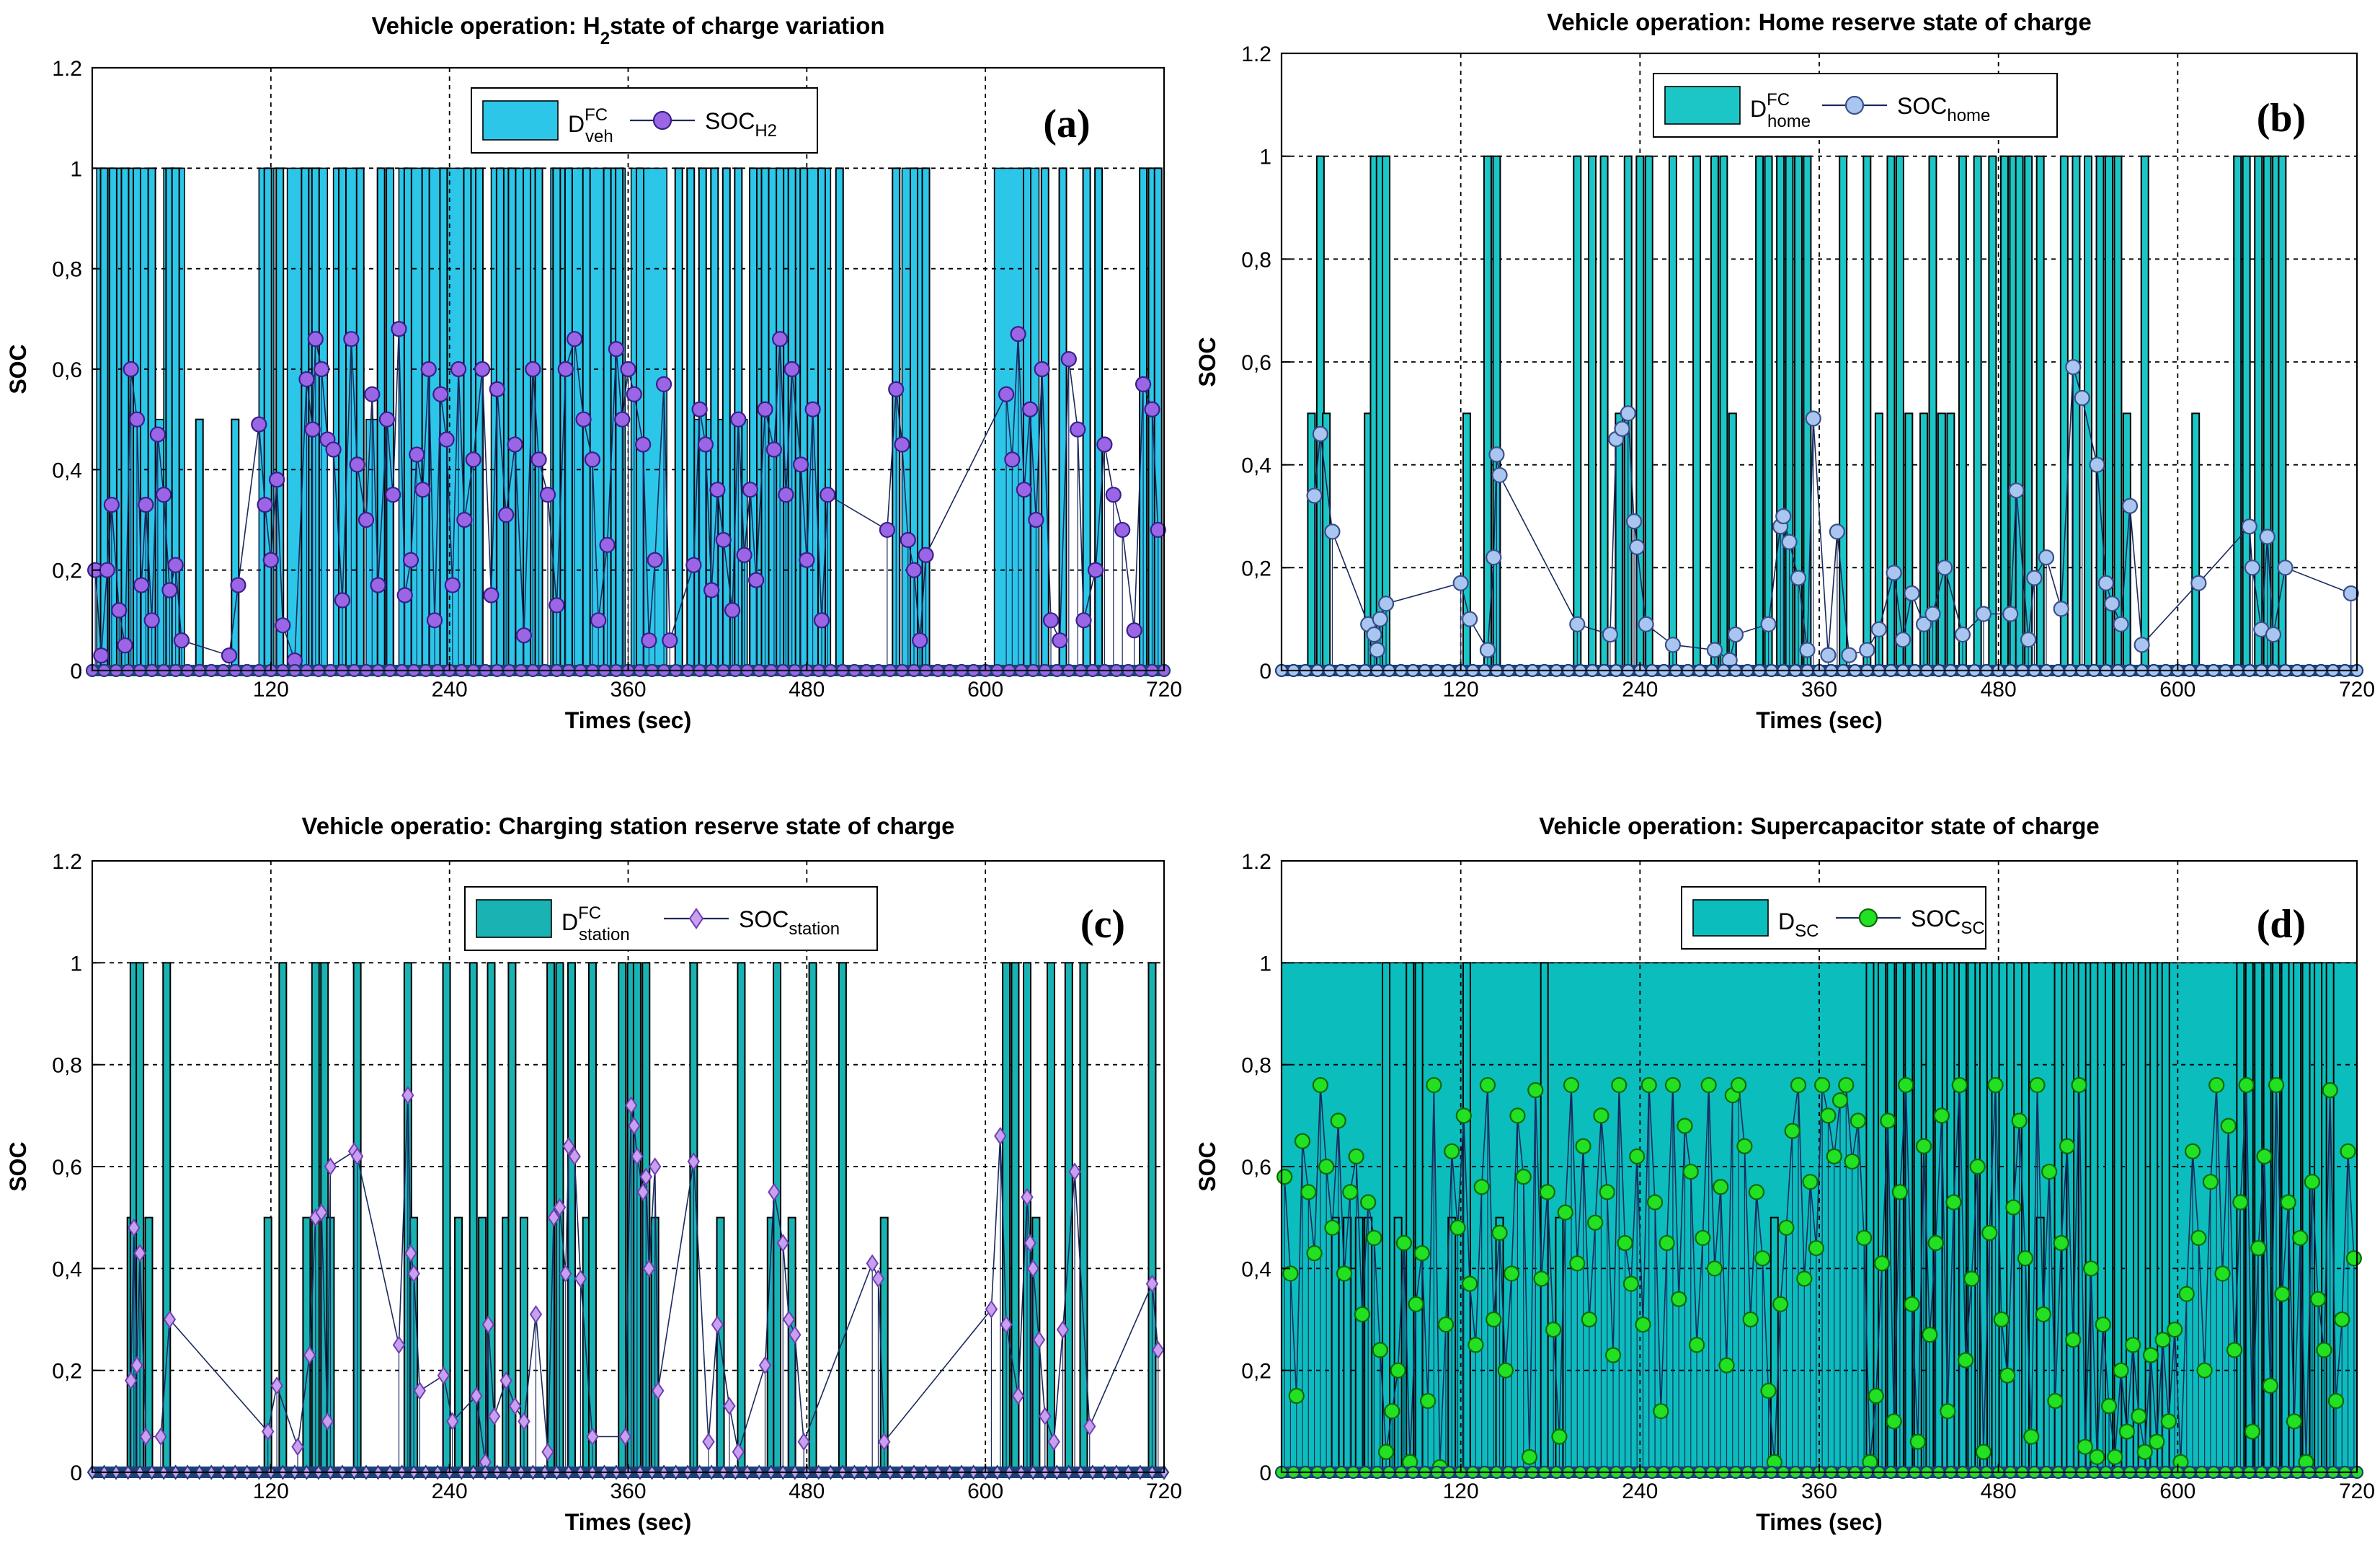 The image size is (2380, 1548). Describe the element at coordinates (271, 1492) in the screenshot. I see `x-tick-label: 120` at that location.